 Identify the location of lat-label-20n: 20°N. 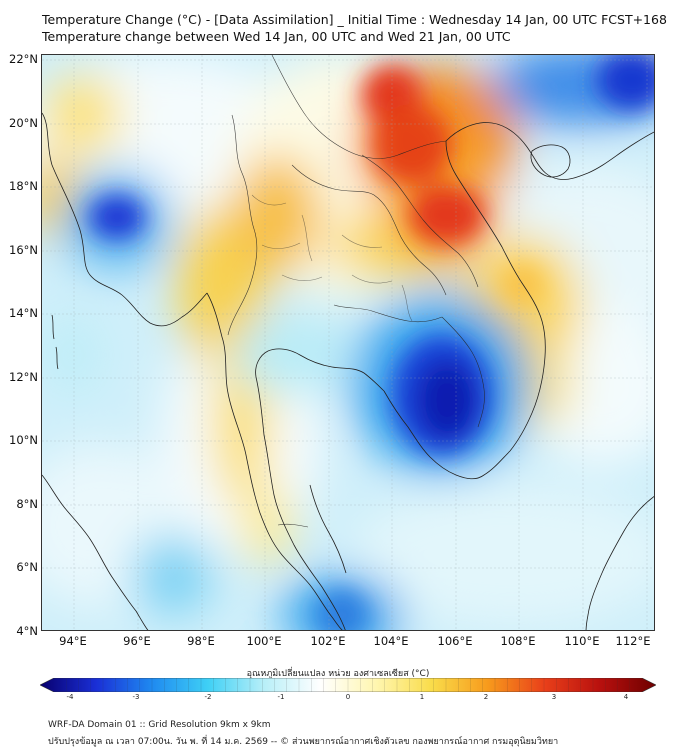
(23, 123).